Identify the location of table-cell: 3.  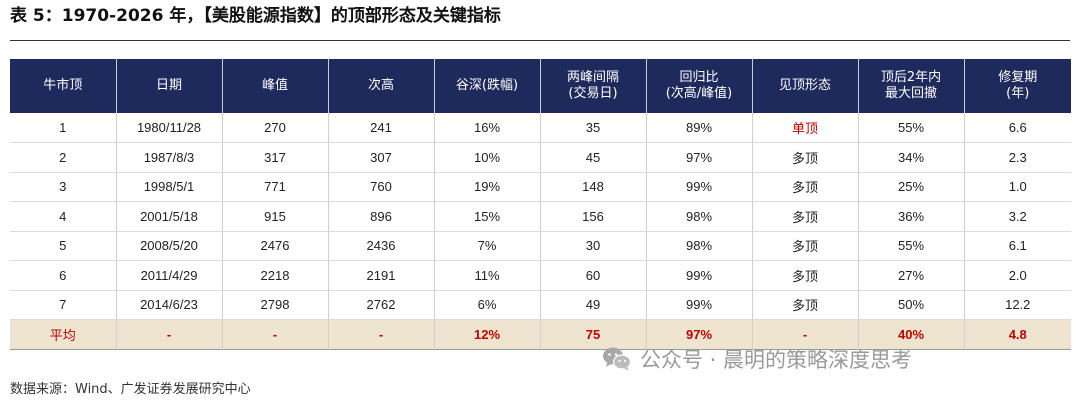
(63, 187).